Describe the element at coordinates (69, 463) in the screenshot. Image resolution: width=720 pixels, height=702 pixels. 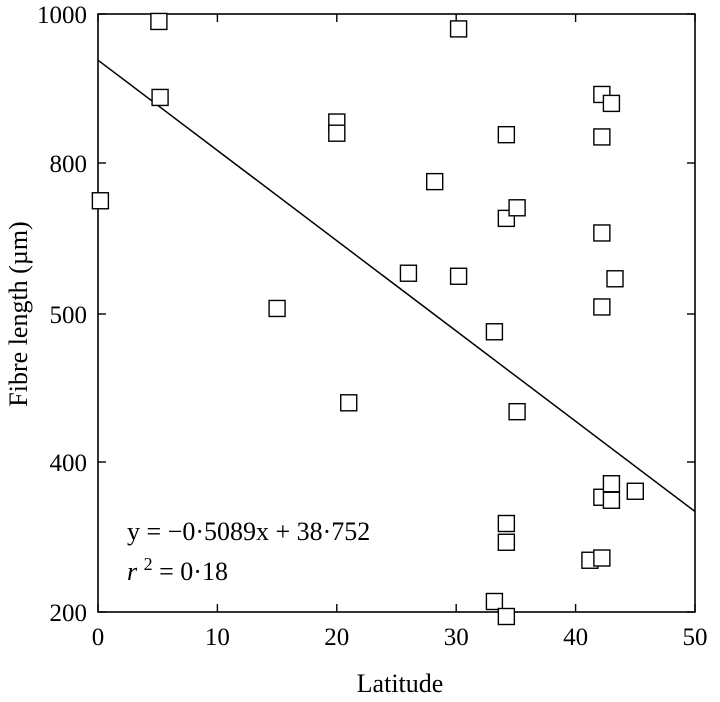
I see `y-tick-label: 400` at that location.